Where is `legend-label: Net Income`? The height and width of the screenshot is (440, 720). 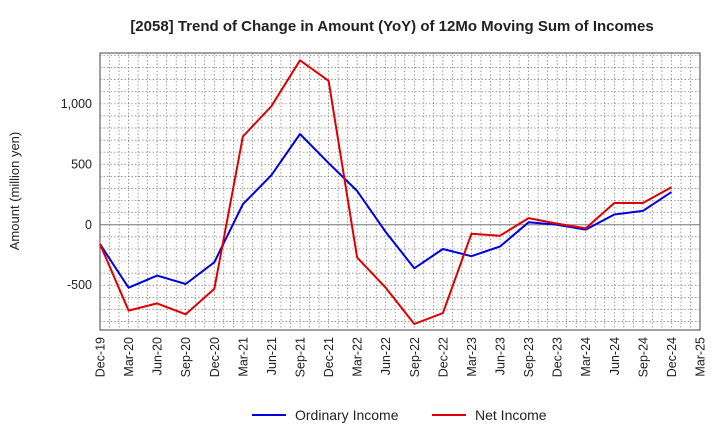 legend-label: Net Income is located at coordinates (511, 415).